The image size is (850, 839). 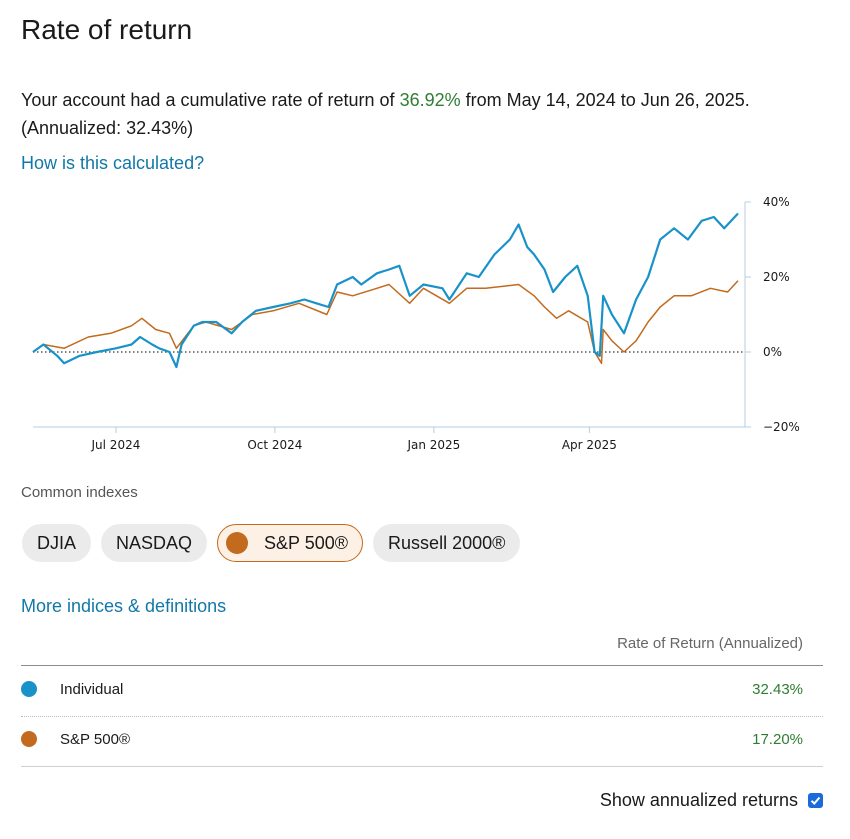 What do you see at coordinates (124, 606) in the screenshot?
I see `more-indices-link: More indices & definitions` at bounding box center [124, 606].